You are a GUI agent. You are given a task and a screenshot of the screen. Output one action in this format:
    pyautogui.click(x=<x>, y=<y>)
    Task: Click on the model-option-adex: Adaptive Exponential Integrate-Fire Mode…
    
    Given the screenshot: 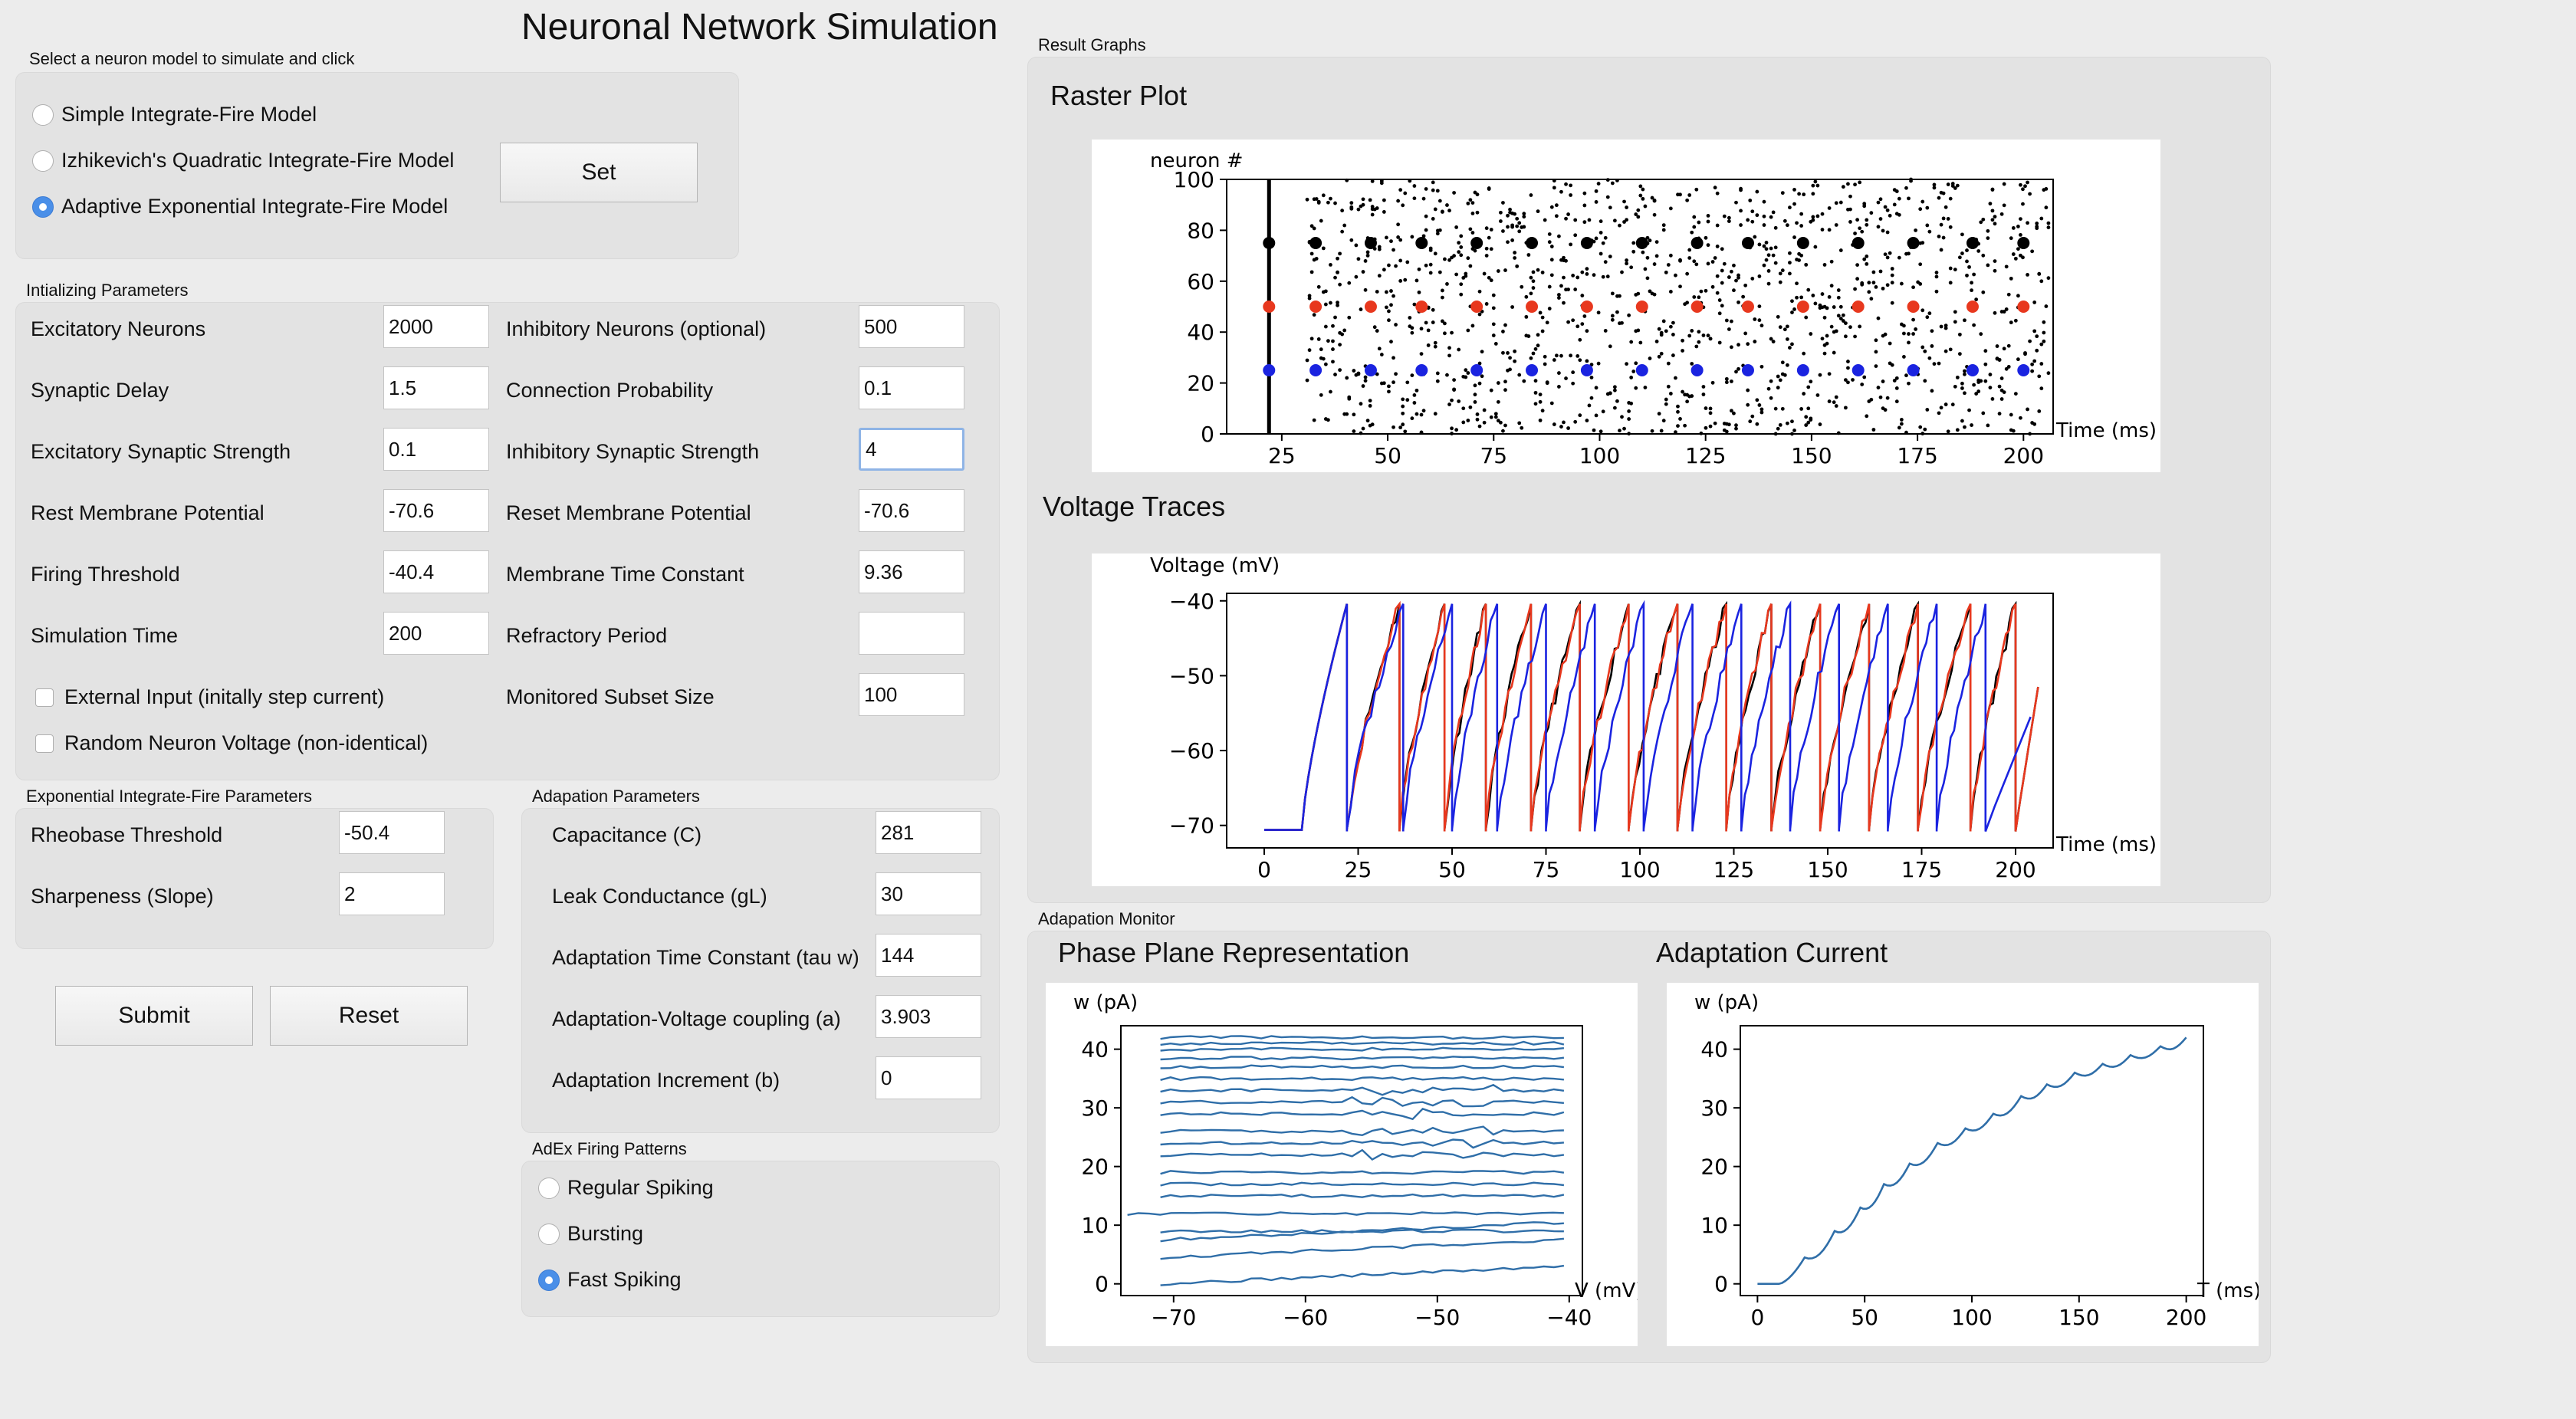 What is the action you would take?
    pyautogui.click(x=240, y=206)
    